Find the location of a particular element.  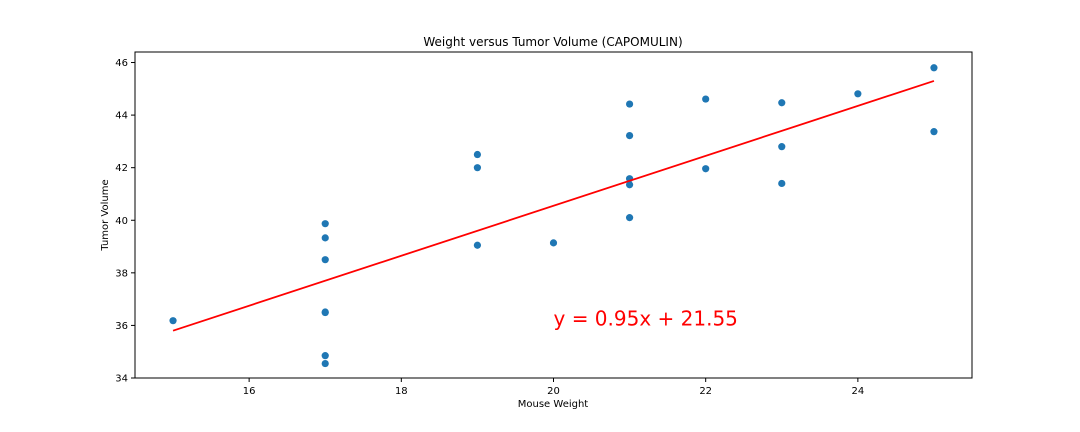

x-axis: 16 18 20 22 24 is located at coordinates (553, 387).